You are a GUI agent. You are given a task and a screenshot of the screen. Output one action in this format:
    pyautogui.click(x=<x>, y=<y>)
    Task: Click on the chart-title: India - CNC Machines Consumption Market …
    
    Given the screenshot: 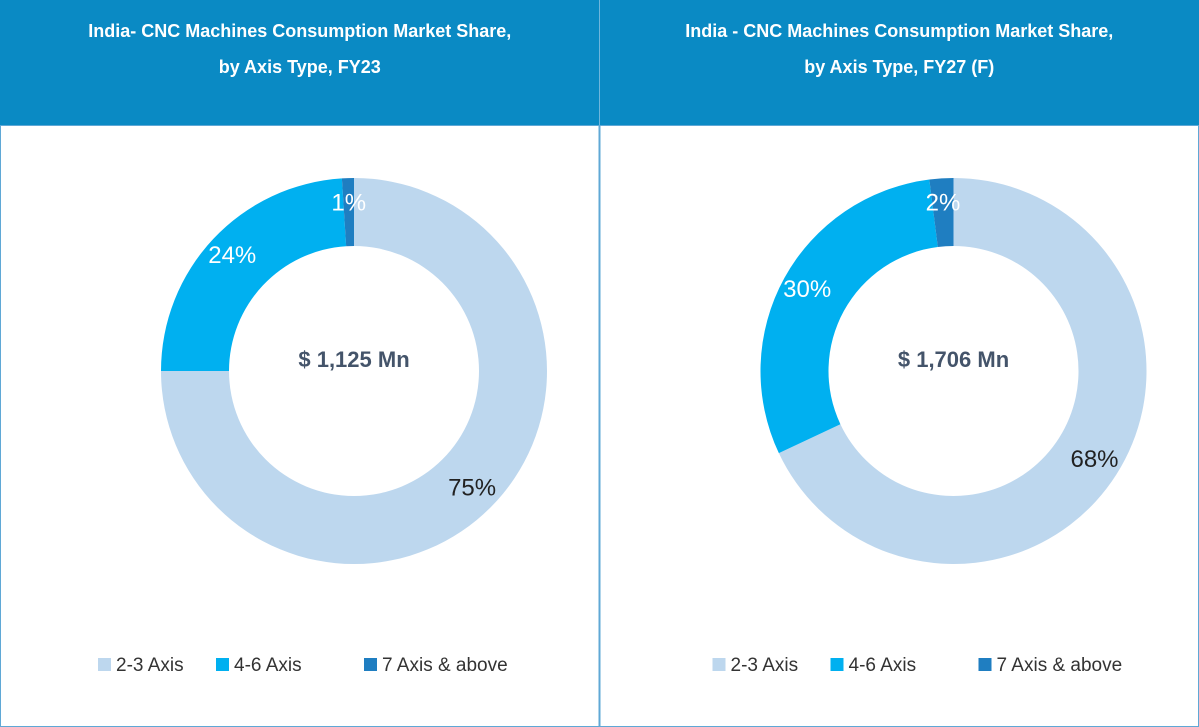 What is the action you would take?
    pyautogui.click(x=899, y=31)
    